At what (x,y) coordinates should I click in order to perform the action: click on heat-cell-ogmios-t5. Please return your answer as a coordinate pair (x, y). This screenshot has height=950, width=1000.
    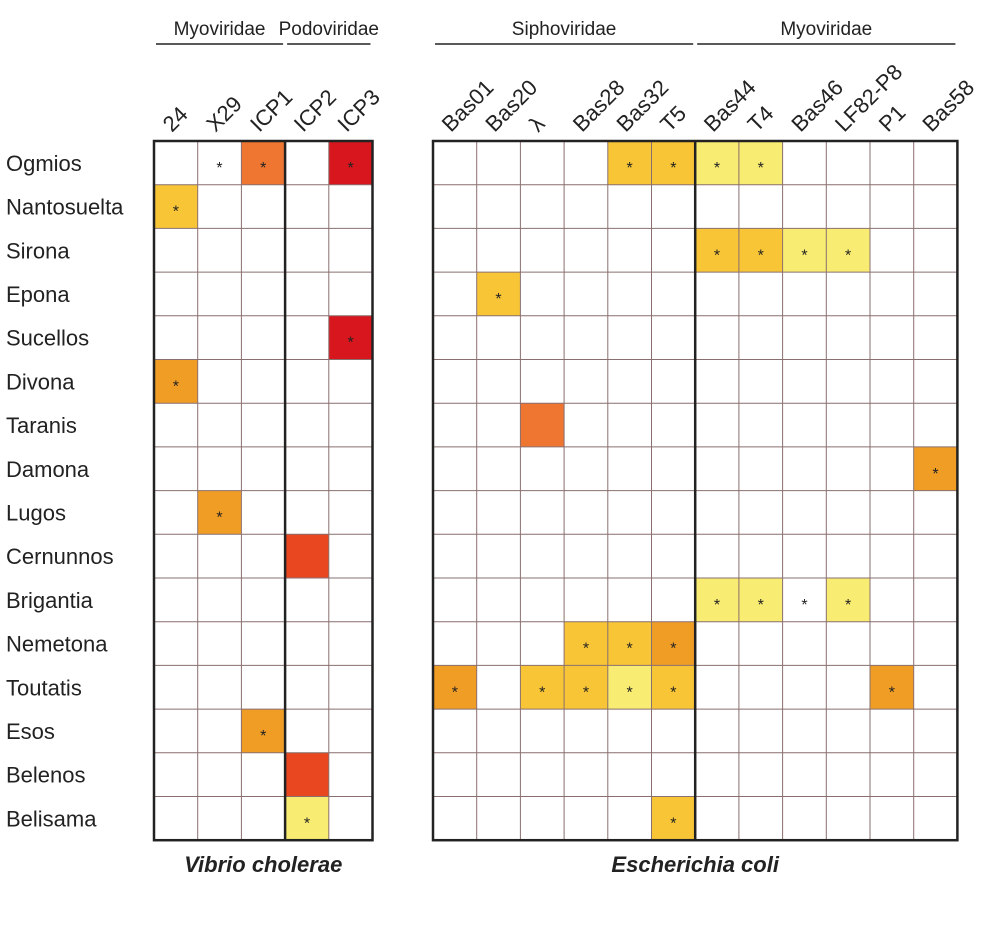
    Looking at the image, I should click on (673, 163).